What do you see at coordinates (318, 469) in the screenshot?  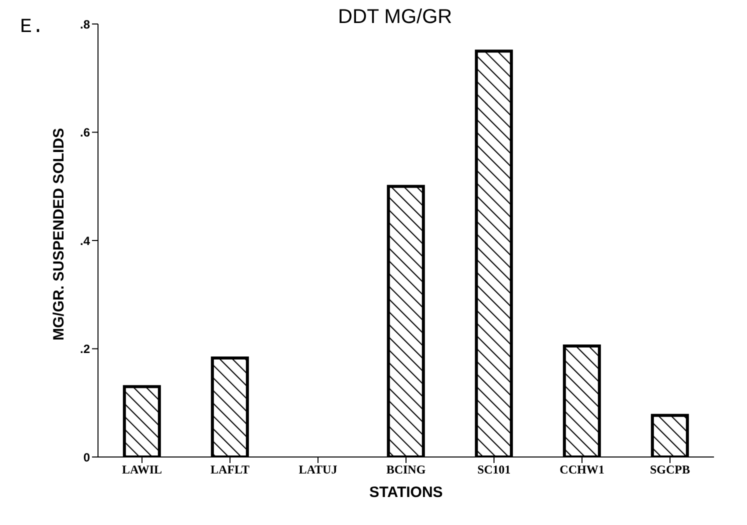 I see `x-tick-label: LATUJ` at bounding box center [318, 469].